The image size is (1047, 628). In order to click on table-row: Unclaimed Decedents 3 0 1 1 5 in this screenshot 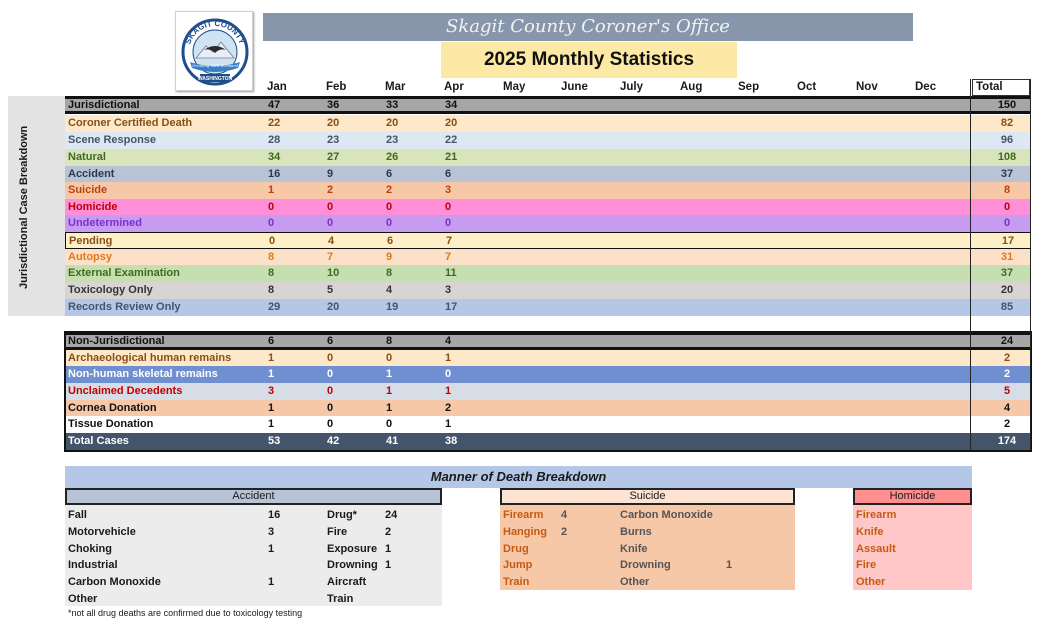, I will do `click(548, 391)`.